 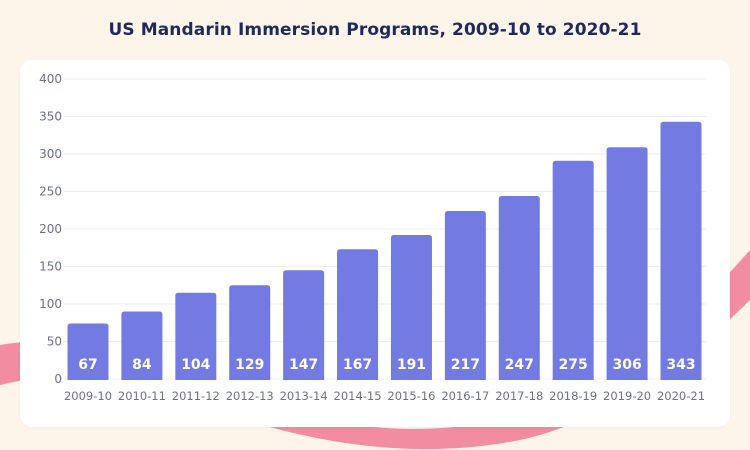 I want to click on x-tick-label: 2020-21, so click(x=681, y=396).